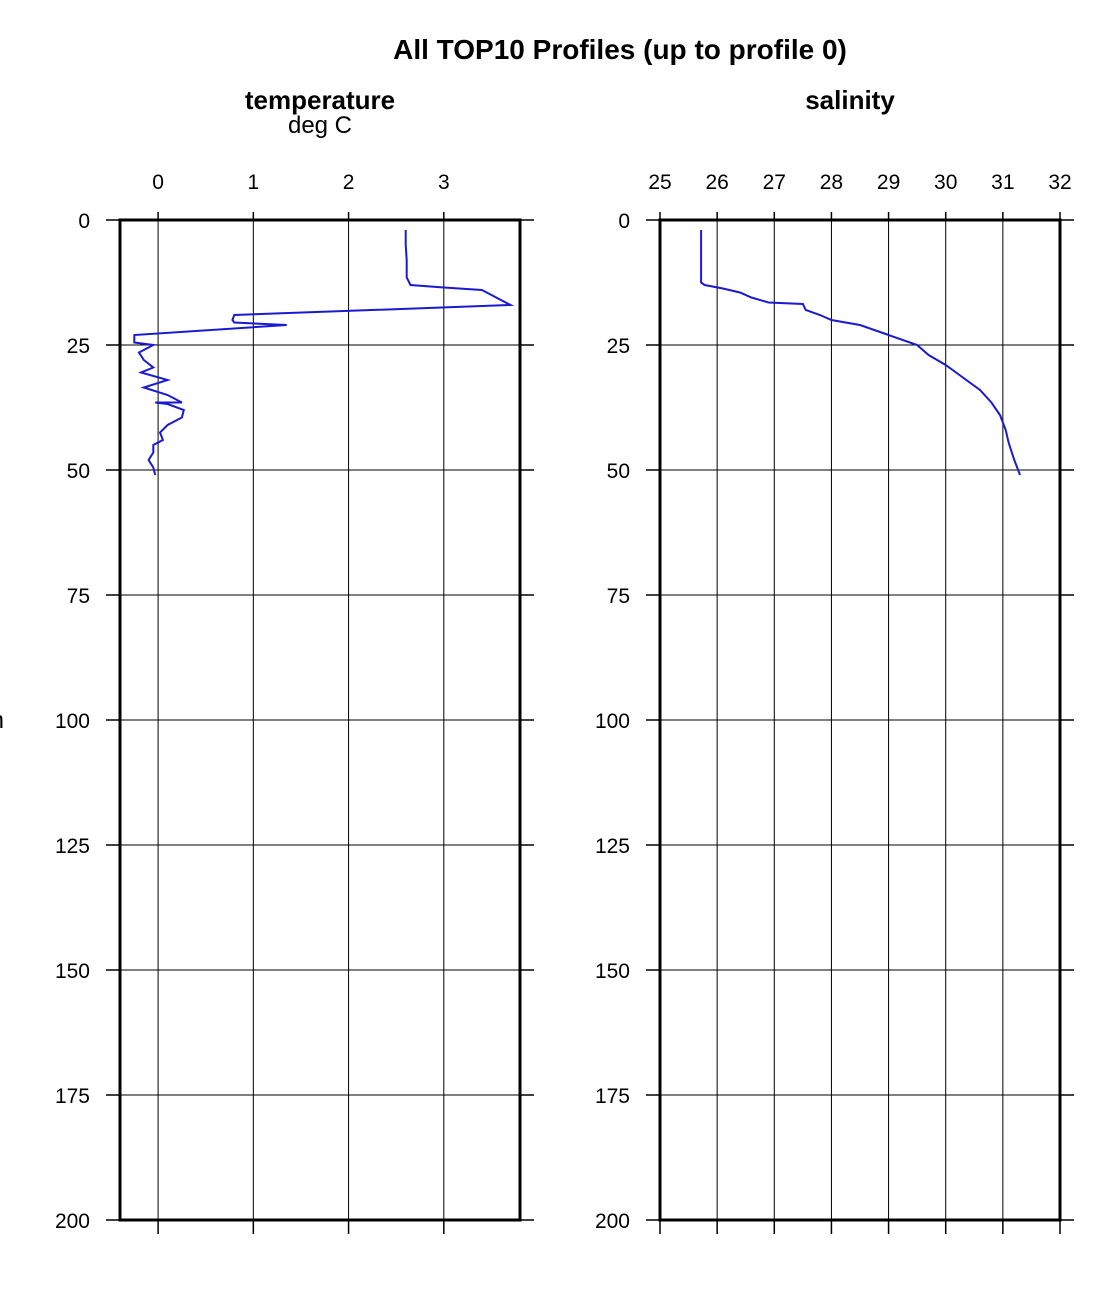 The height and width of the screenshot is (1300, 1100). I want to click on temperature-x-tick-labels: 0 1 2 3, so click(300, 182).